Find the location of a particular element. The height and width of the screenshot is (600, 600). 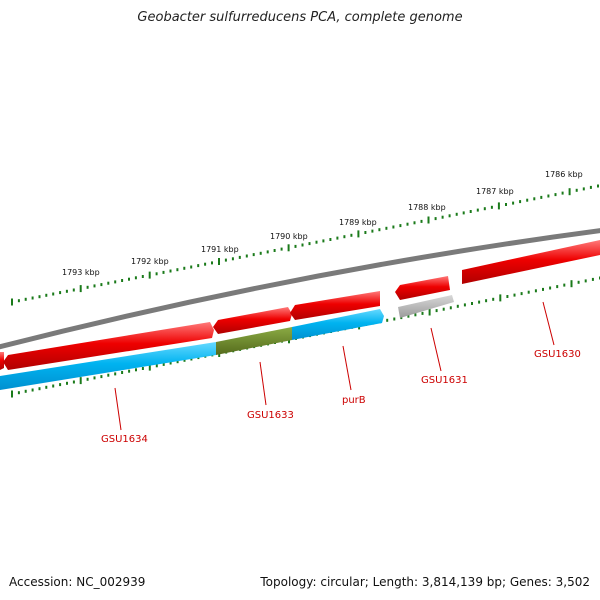

gene-label-gsu1633: GSU1633 is located at coordinates (270, 415).